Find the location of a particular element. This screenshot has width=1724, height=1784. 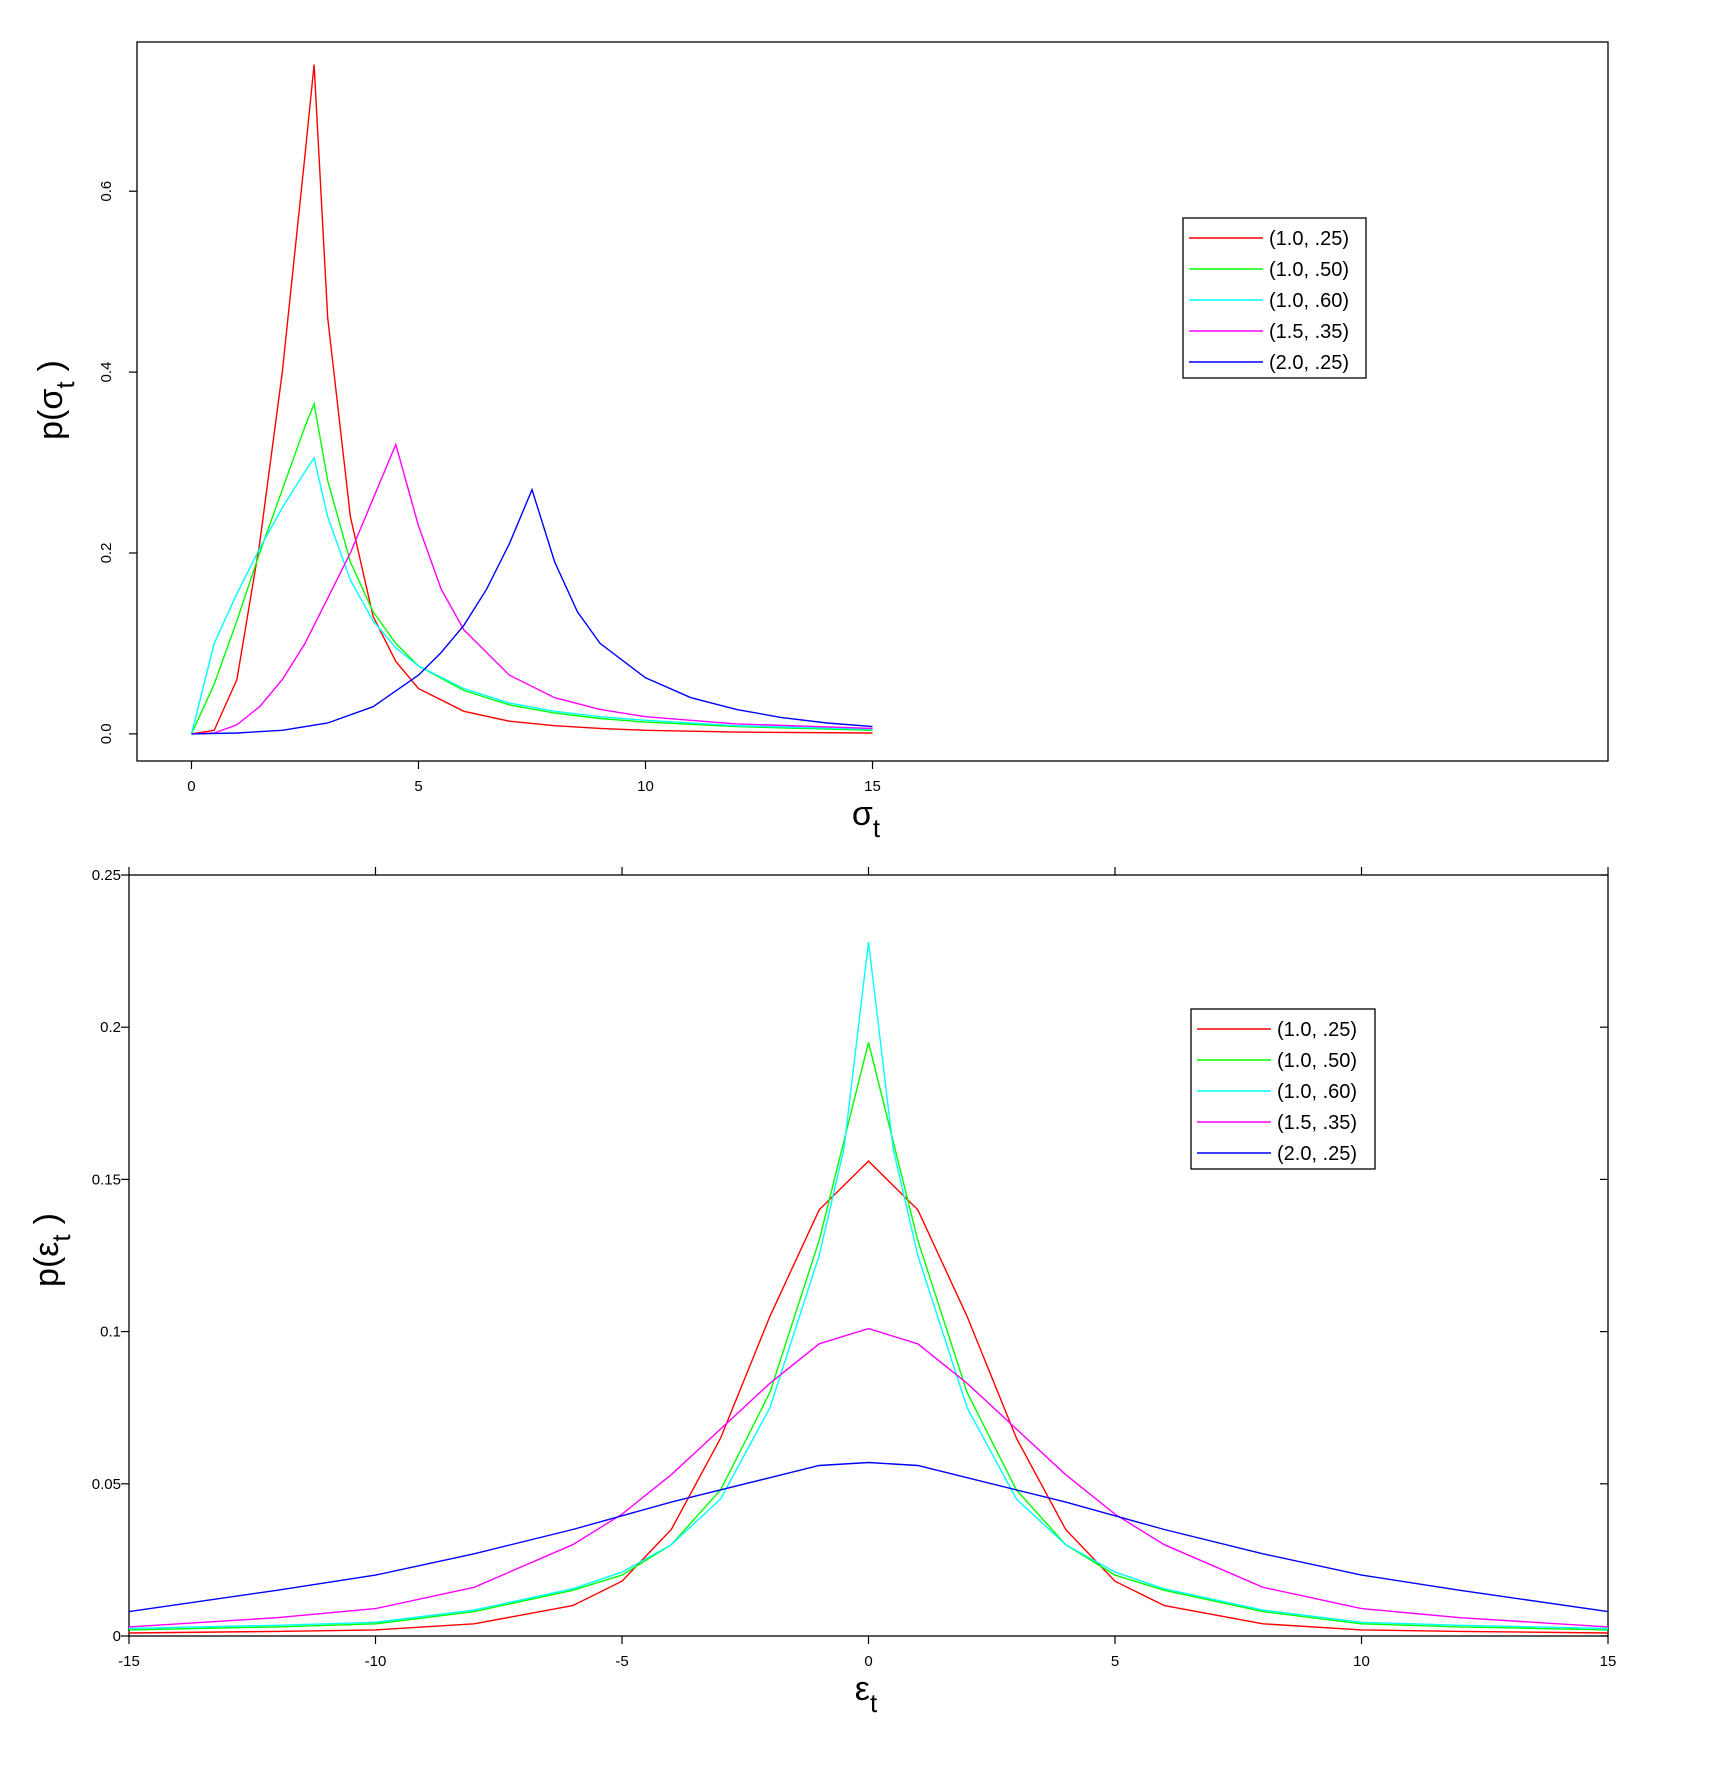

y-tick-label: 0.15 is located at coordinates (106, 1179).